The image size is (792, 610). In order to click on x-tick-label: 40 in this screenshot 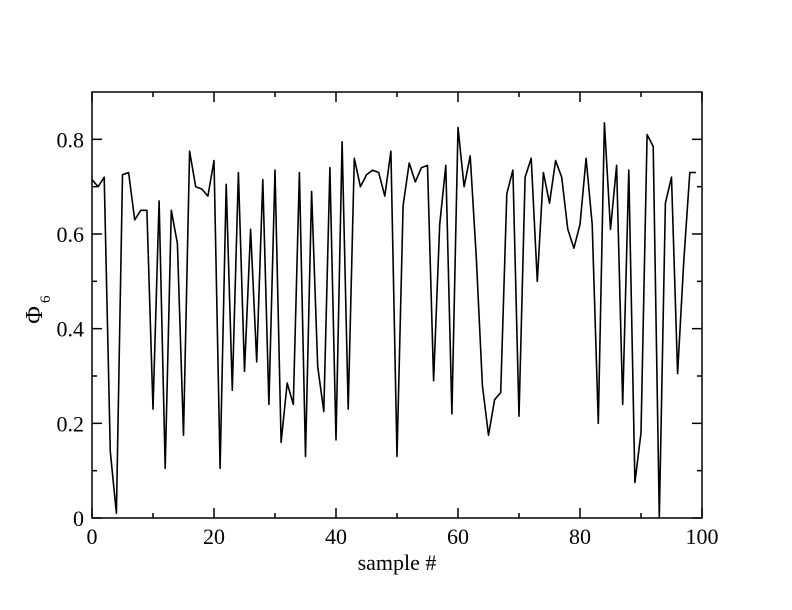, I will do `click(336, 536)`.